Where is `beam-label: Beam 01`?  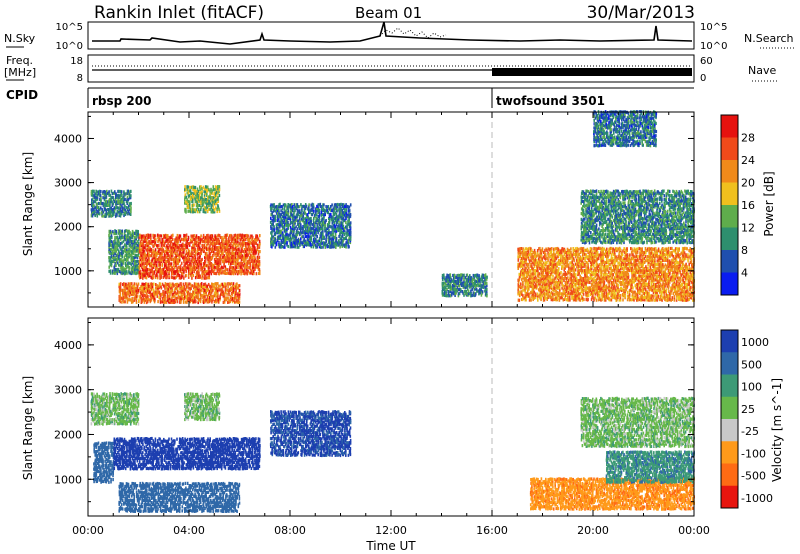 beam-label: Beam 01 is located at coordinates (388, 13).